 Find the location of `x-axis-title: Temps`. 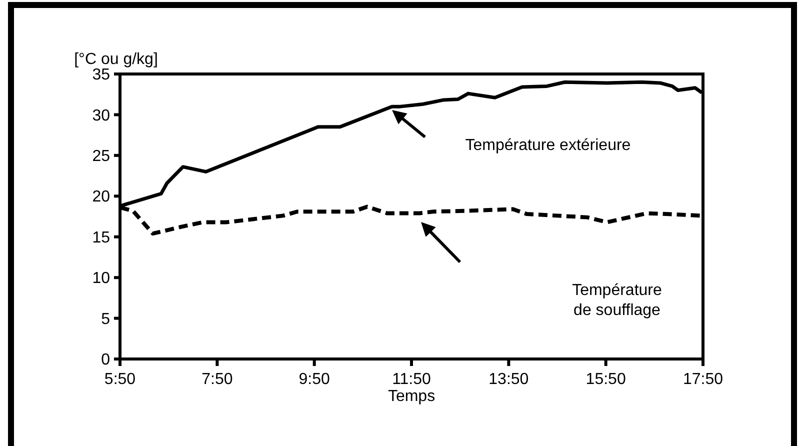

x-axis-title: Temps is located at coordinates (412, 396).